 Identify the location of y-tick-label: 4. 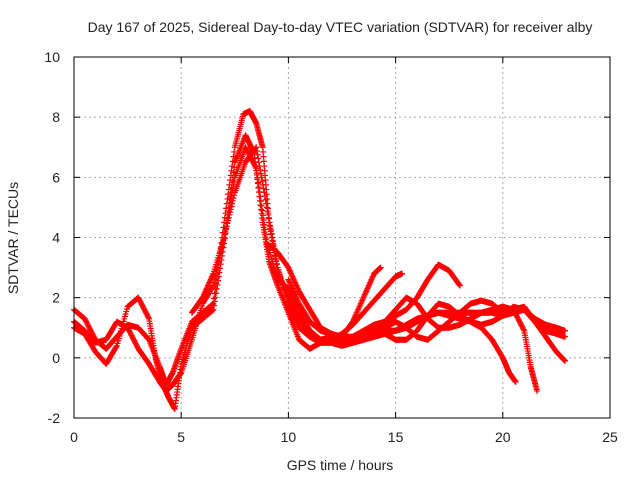
(56, 238).